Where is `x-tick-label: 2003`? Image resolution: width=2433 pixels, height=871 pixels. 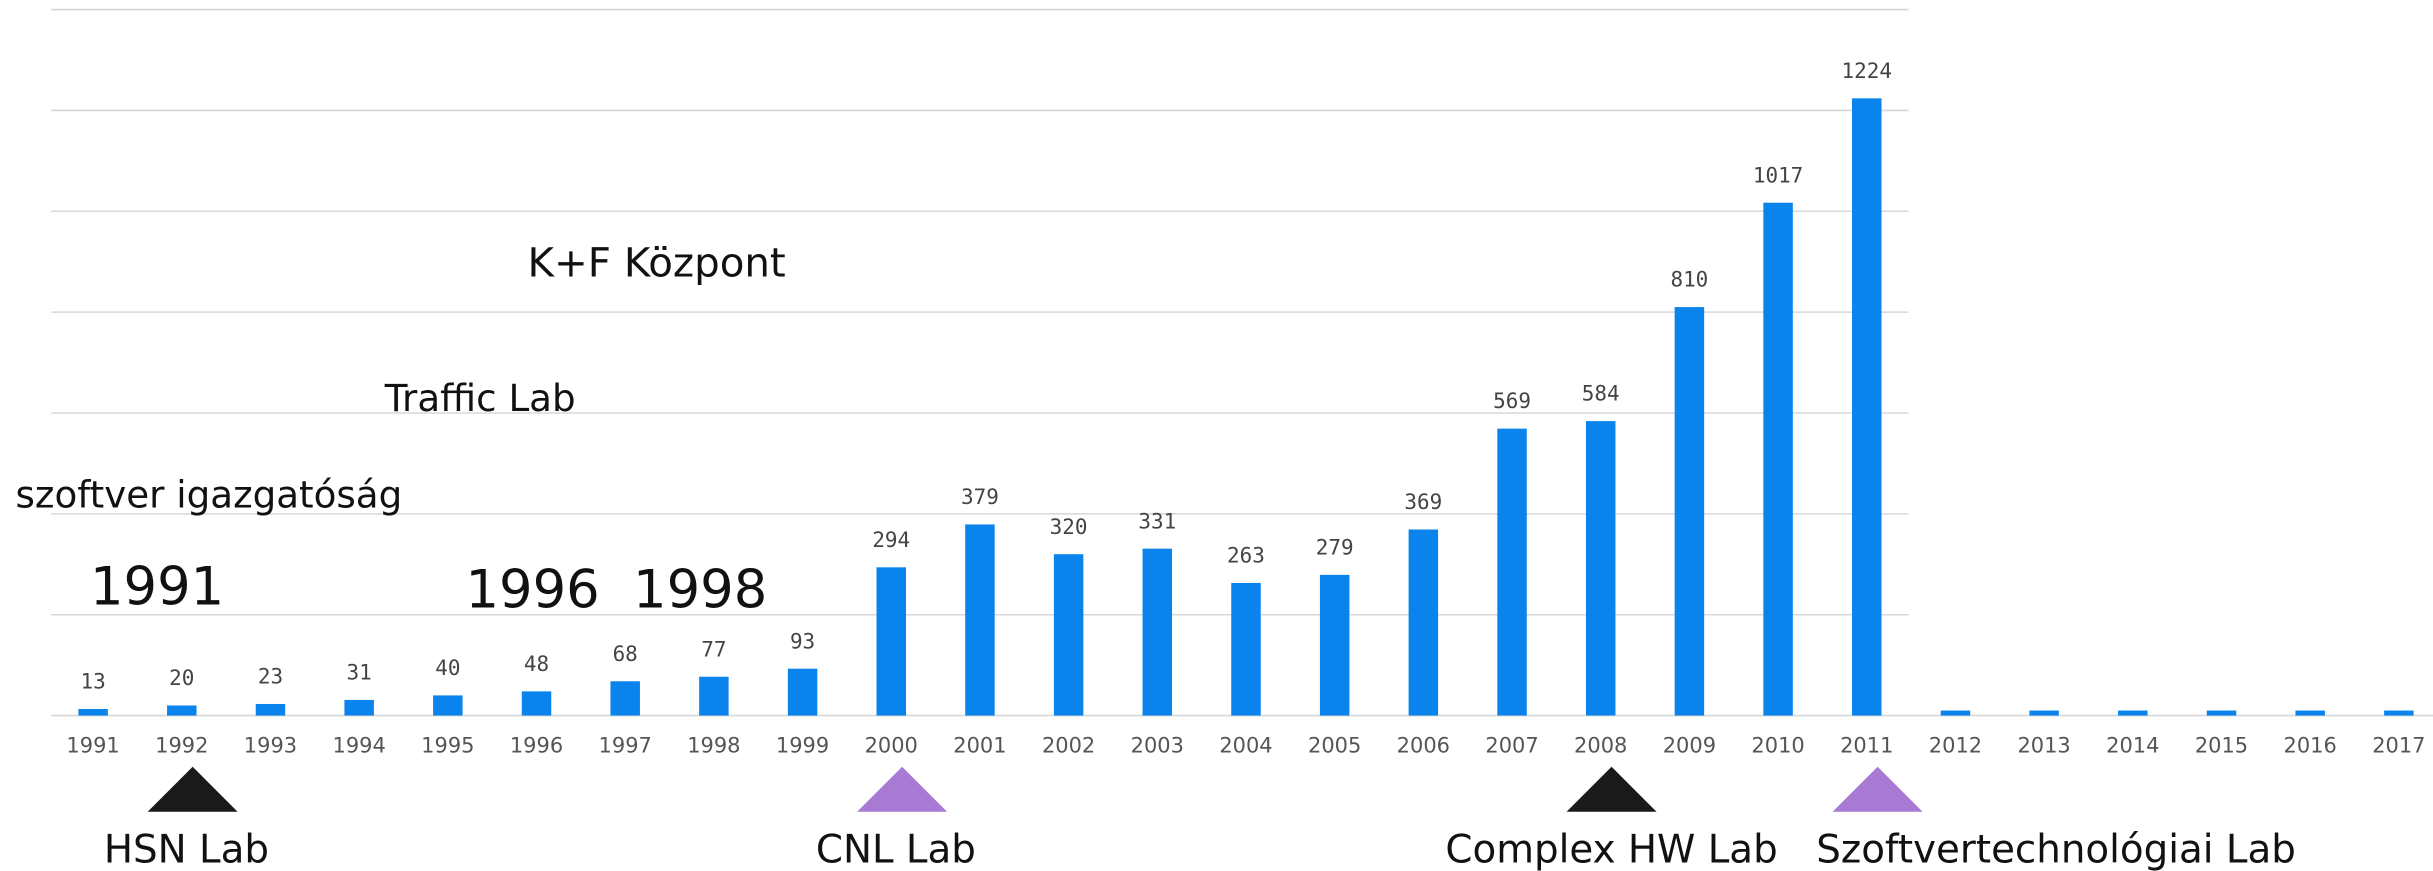 x-tick-label: 2003 is located at coordinates (1157, 746).